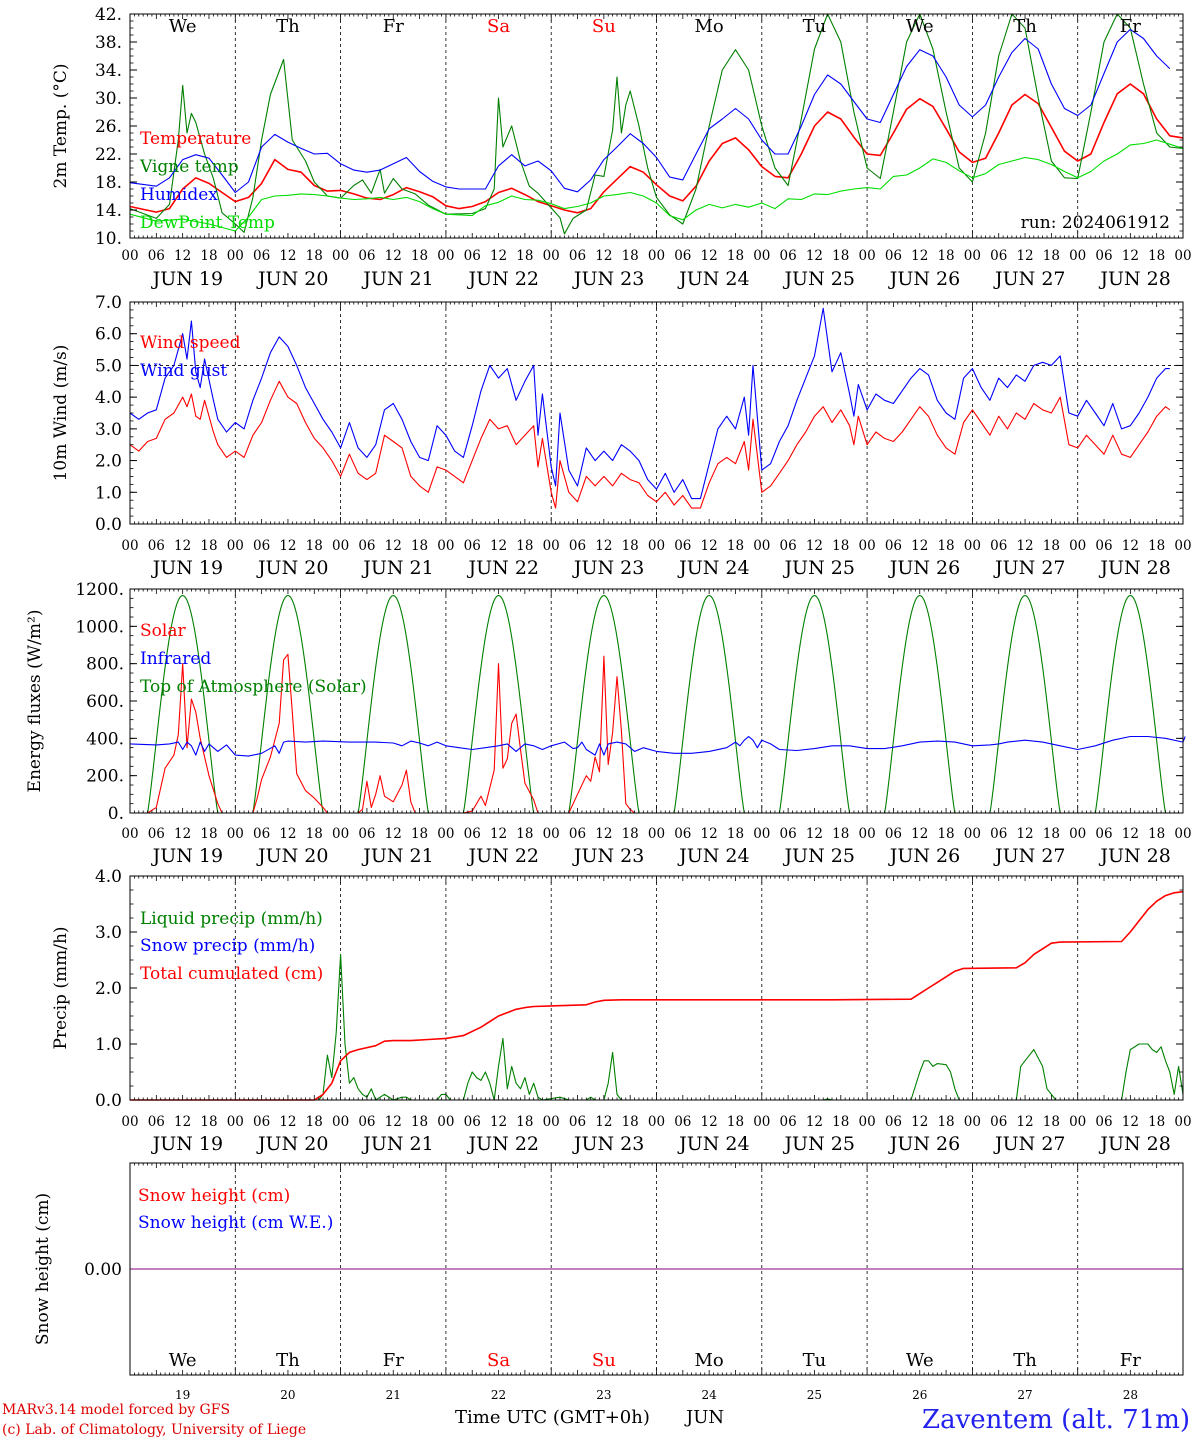 The width and height of the screenshot is (1194, 1440). What do you see at coordinates (108, 933) in the screenshot?
I see `y-tick-label: 3.0` at bounding box center [108, 933].